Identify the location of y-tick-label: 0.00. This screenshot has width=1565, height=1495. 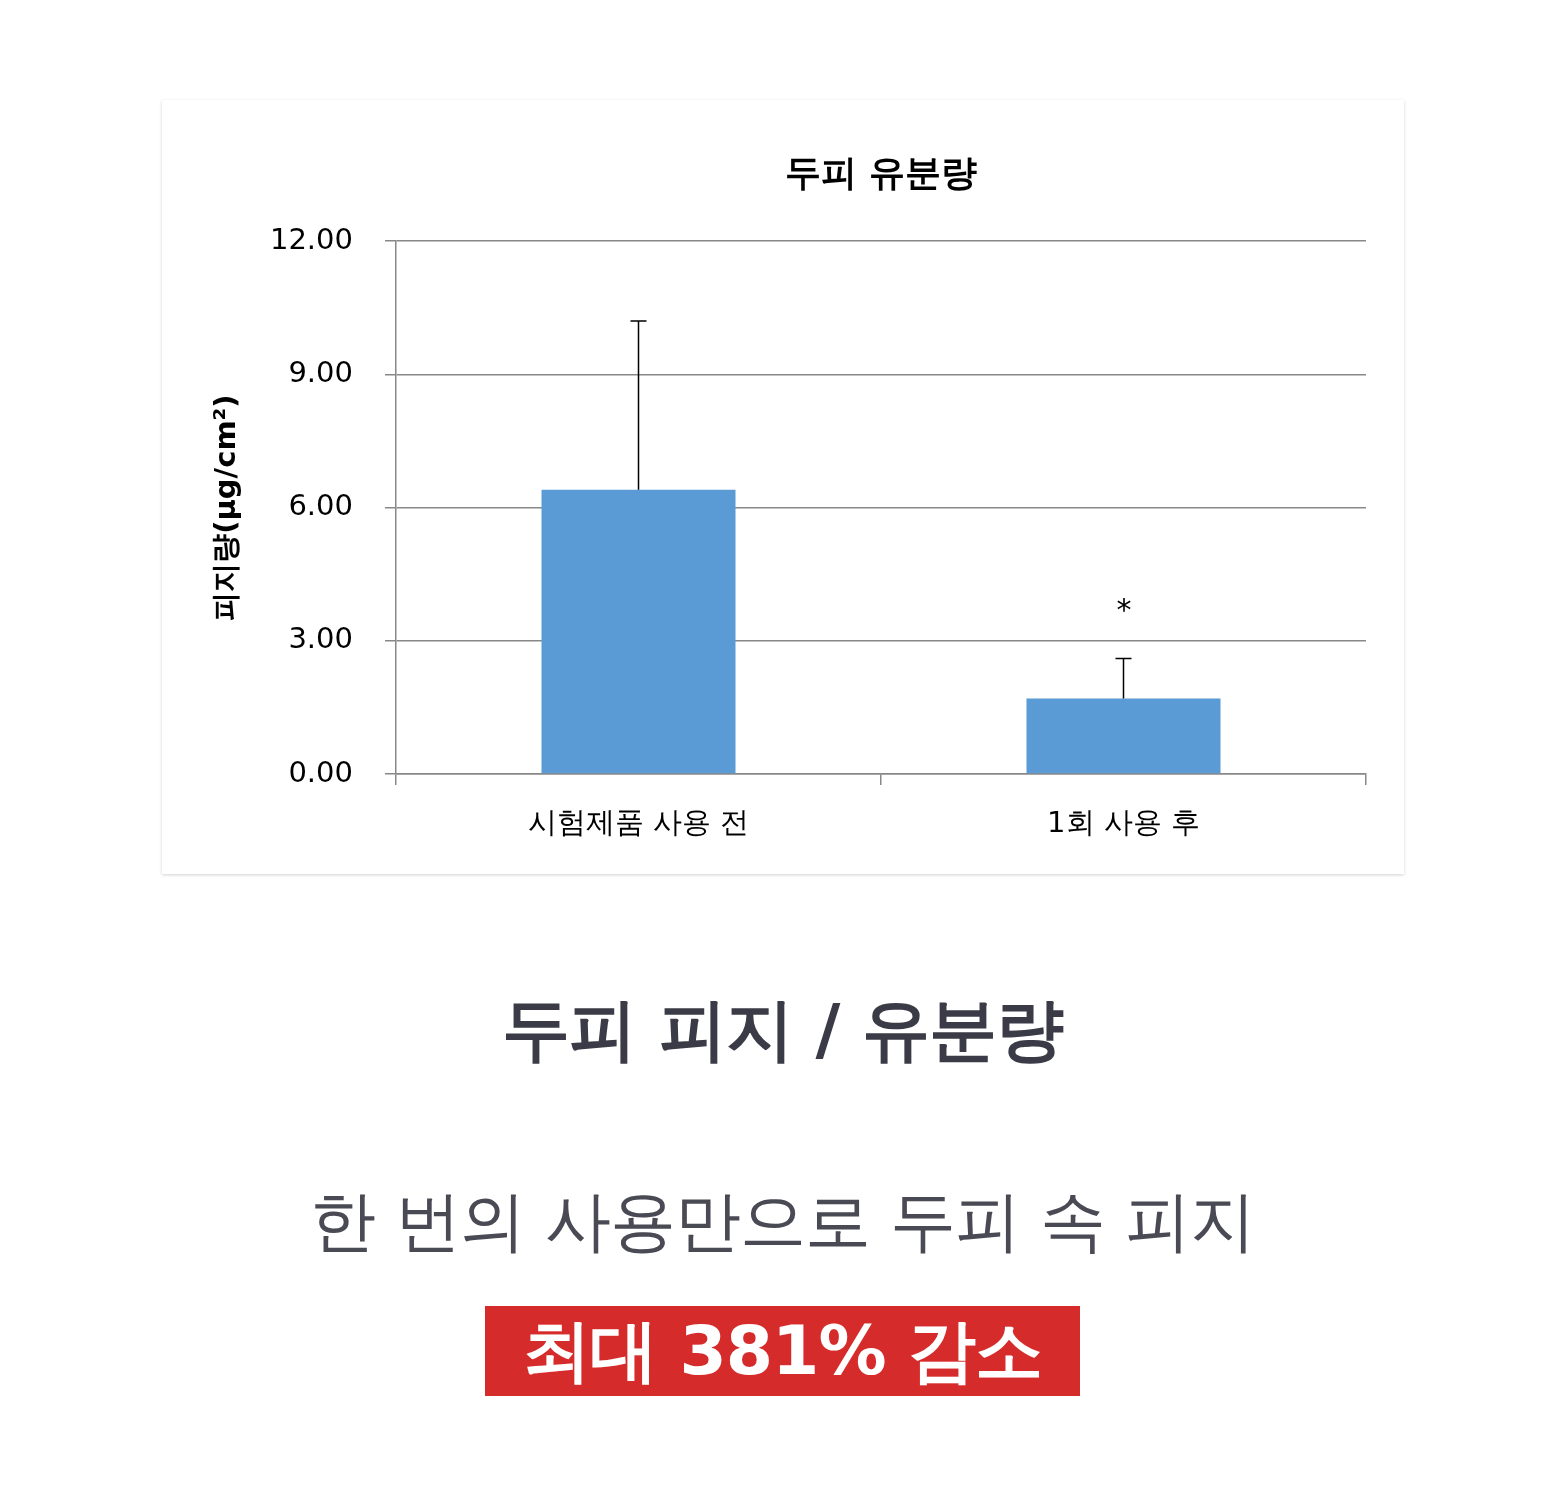
(320, 771).